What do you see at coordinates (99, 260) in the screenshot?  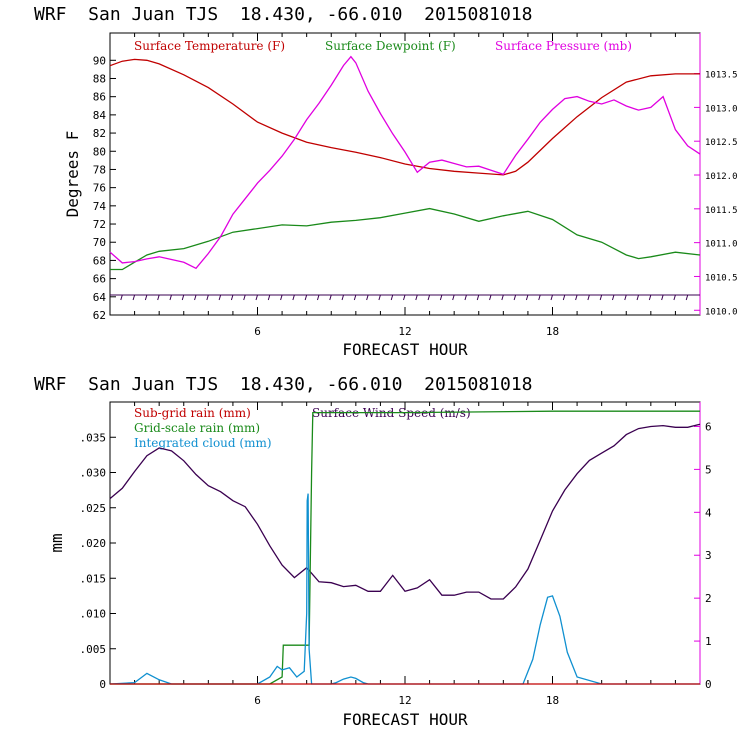 I see `left-tick-label: 68` at bounding box center [99, 260].